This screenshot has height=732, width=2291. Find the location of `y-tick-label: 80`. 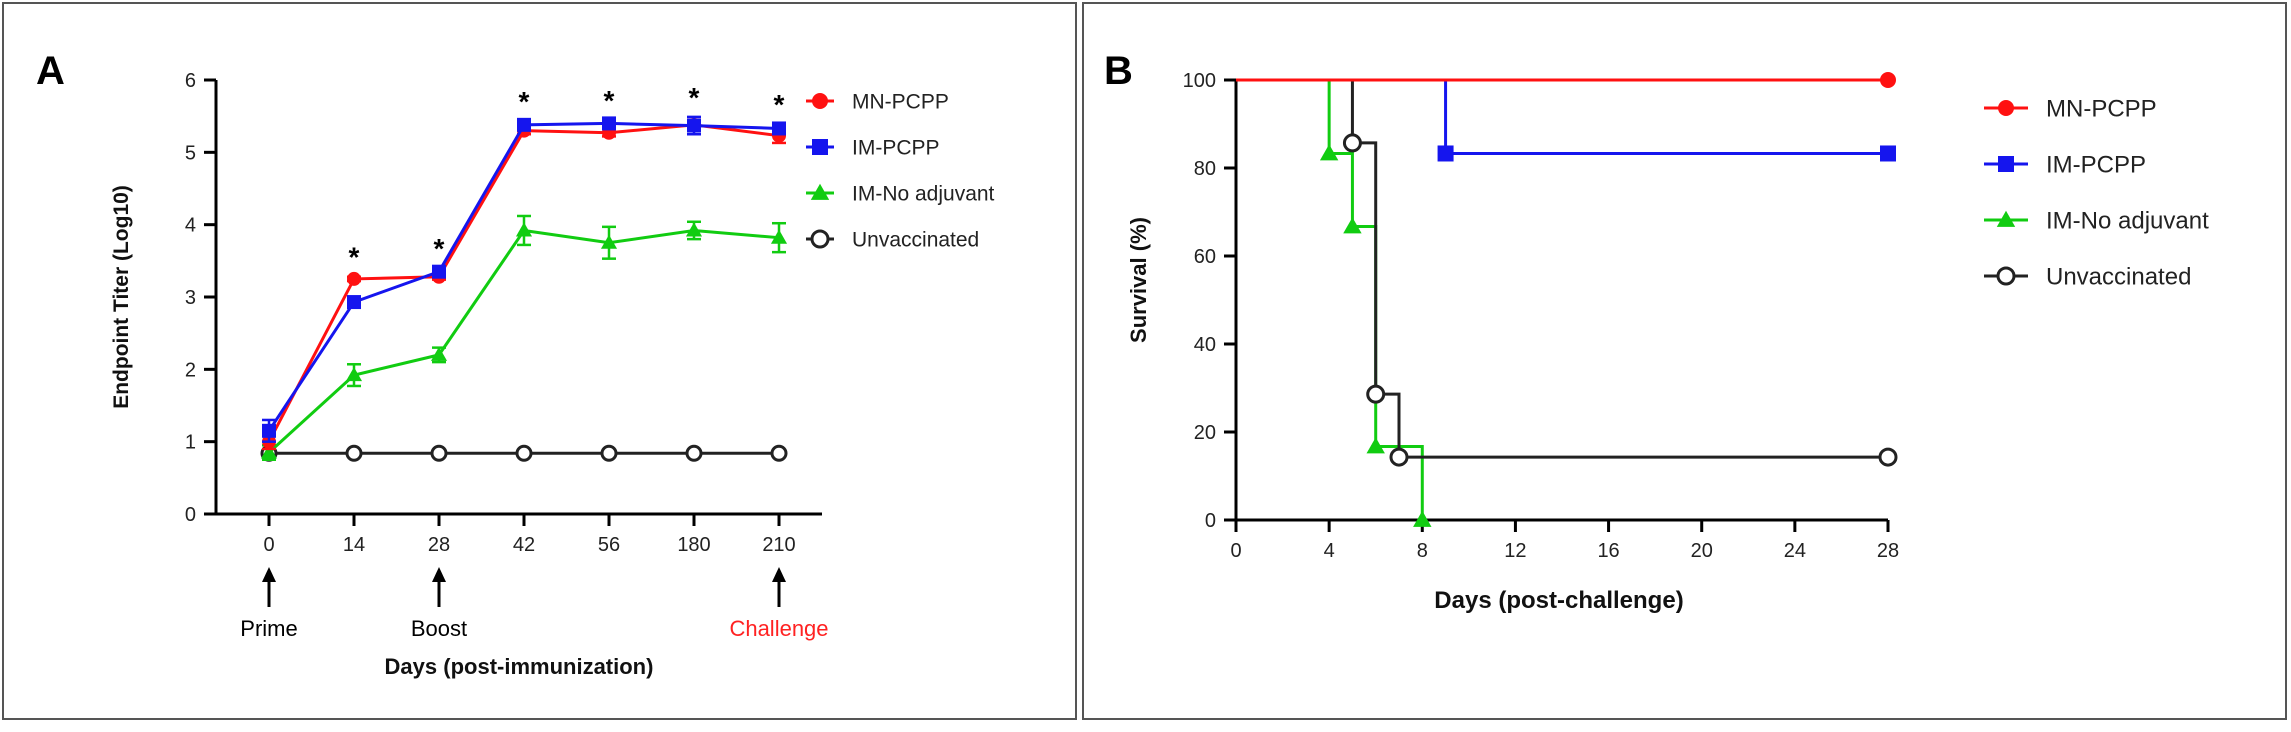

y-tick-label: 80 is located at coordinates (1205, 169).